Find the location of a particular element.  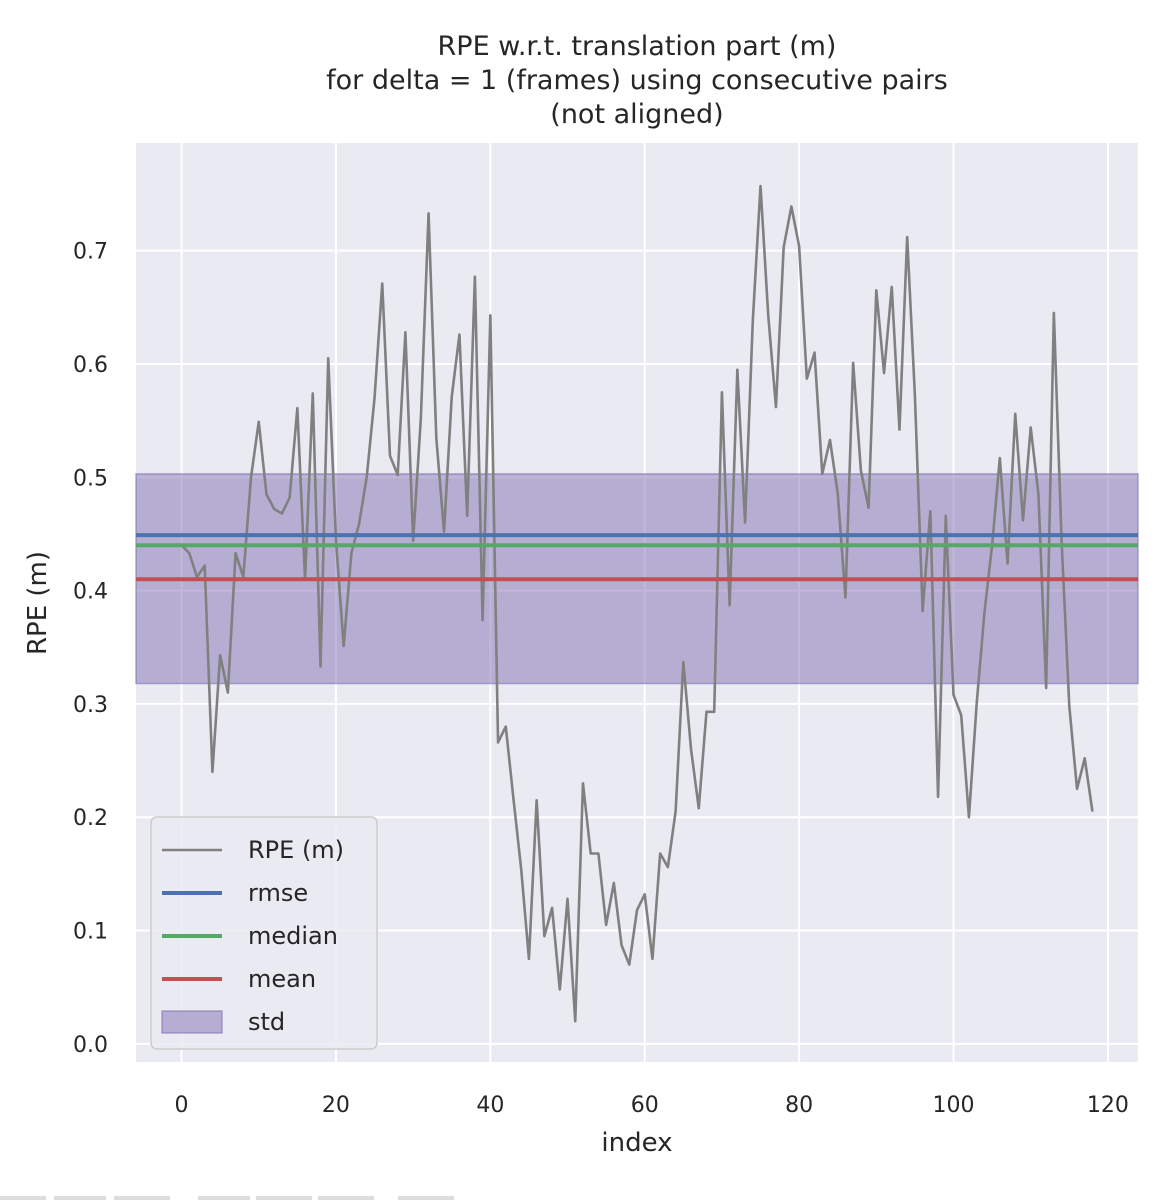

x-tick-label: 120 is located at coordinates (1108, 1105).